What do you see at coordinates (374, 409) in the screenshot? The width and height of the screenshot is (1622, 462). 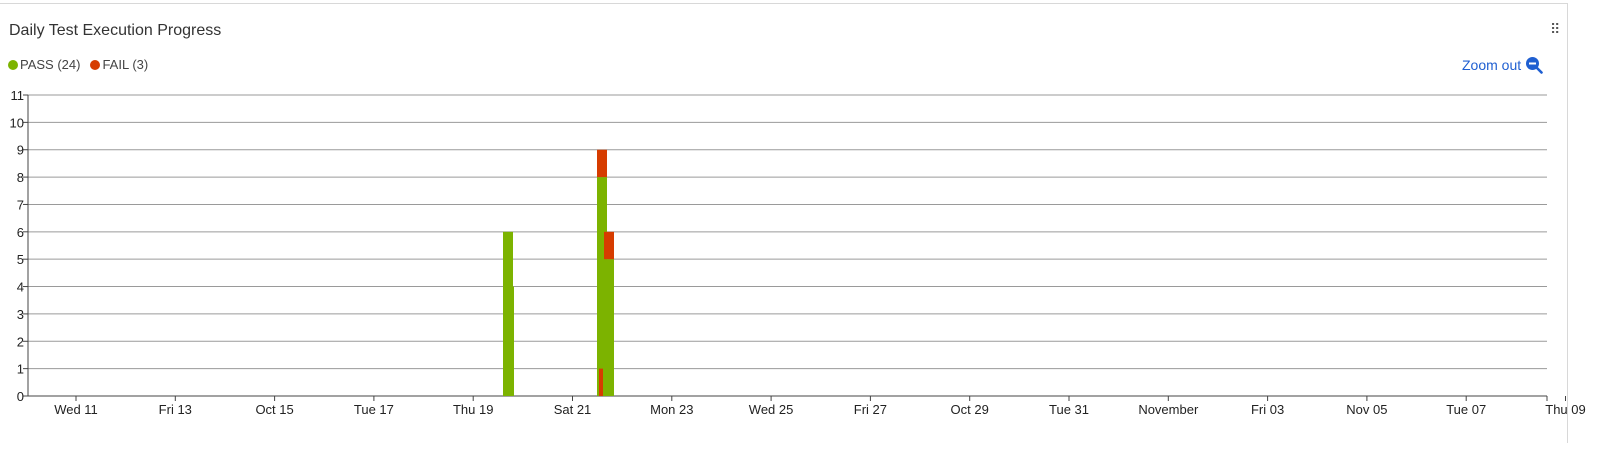 I see `x-tick-label: Tue 17` at bounding box center [374, 409].